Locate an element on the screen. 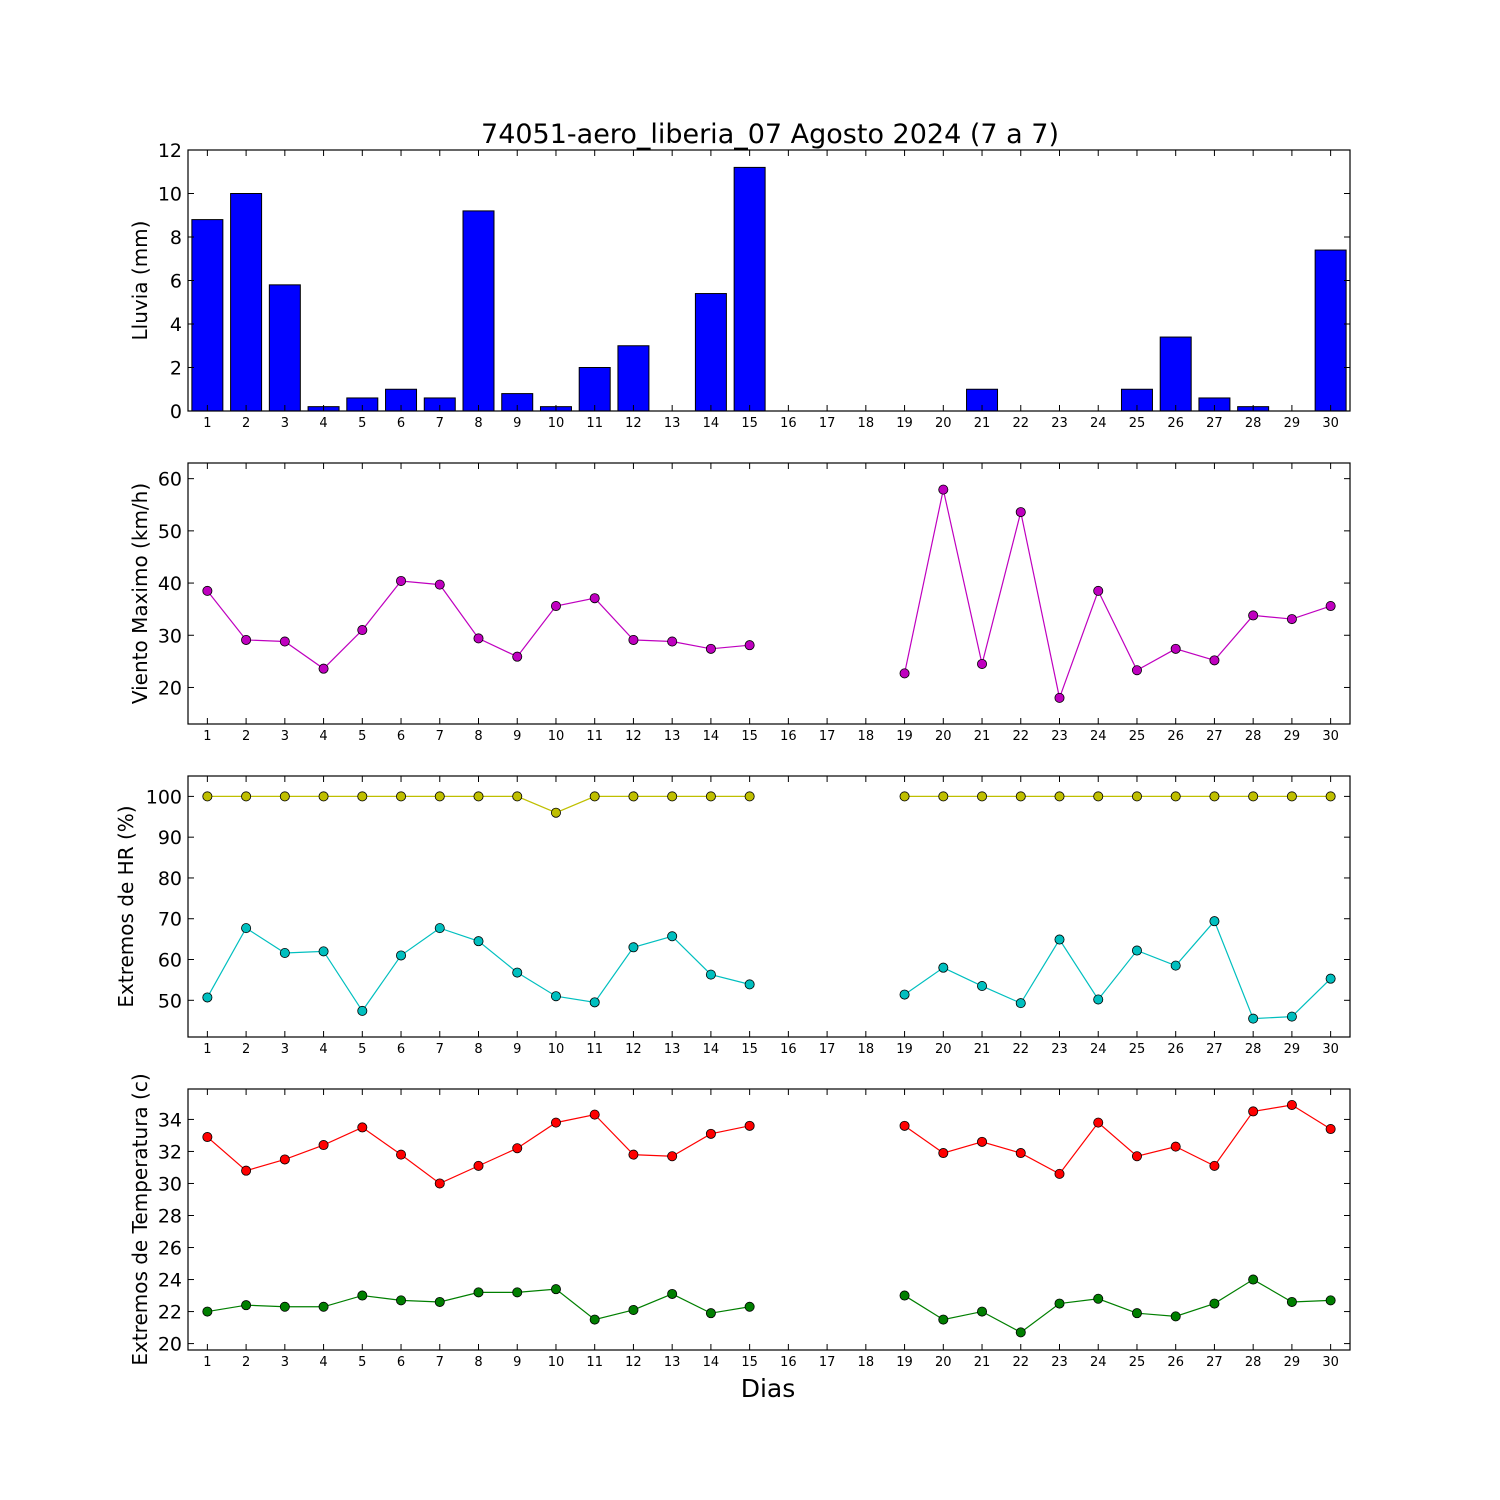 The width and height of the screenshot is (1500, 1500). x-tick-label: 28 is located at coordinates (1253, 736).